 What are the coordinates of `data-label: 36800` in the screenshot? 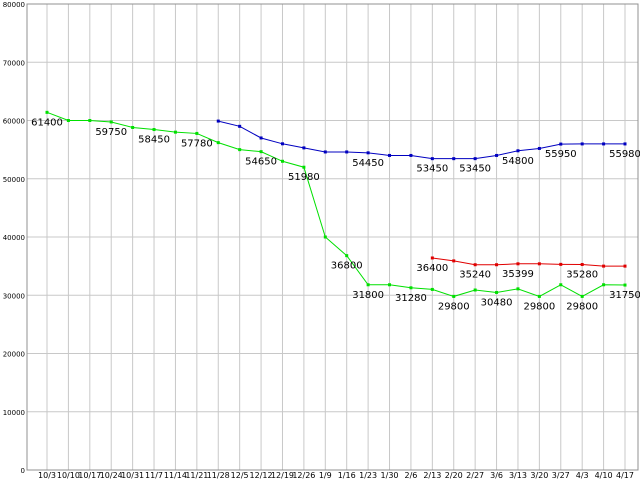 It's located at (347, 266).